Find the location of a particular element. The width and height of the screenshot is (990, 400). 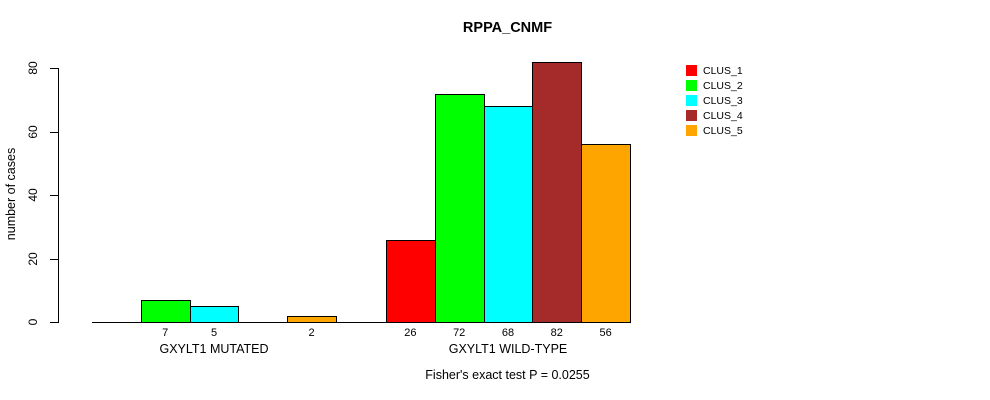

y-tick-label: 40 is located at coordinates (33, 195).